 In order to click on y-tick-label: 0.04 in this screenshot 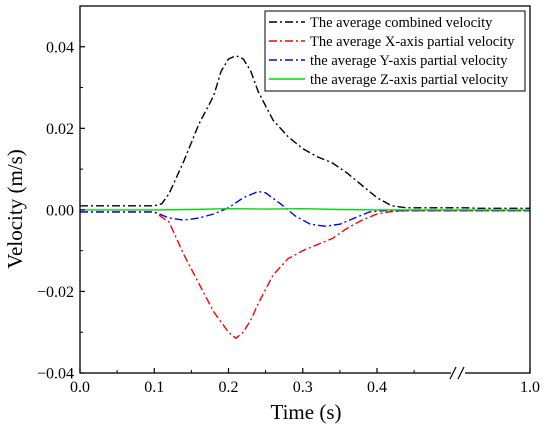, I will do `click(60, 47)`.